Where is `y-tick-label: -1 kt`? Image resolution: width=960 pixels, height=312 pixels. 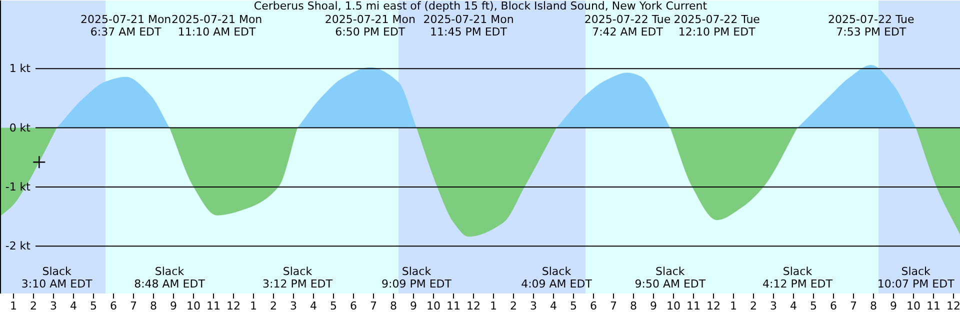
y-tick-label: -1 kt is located at coordinates (18, 187).